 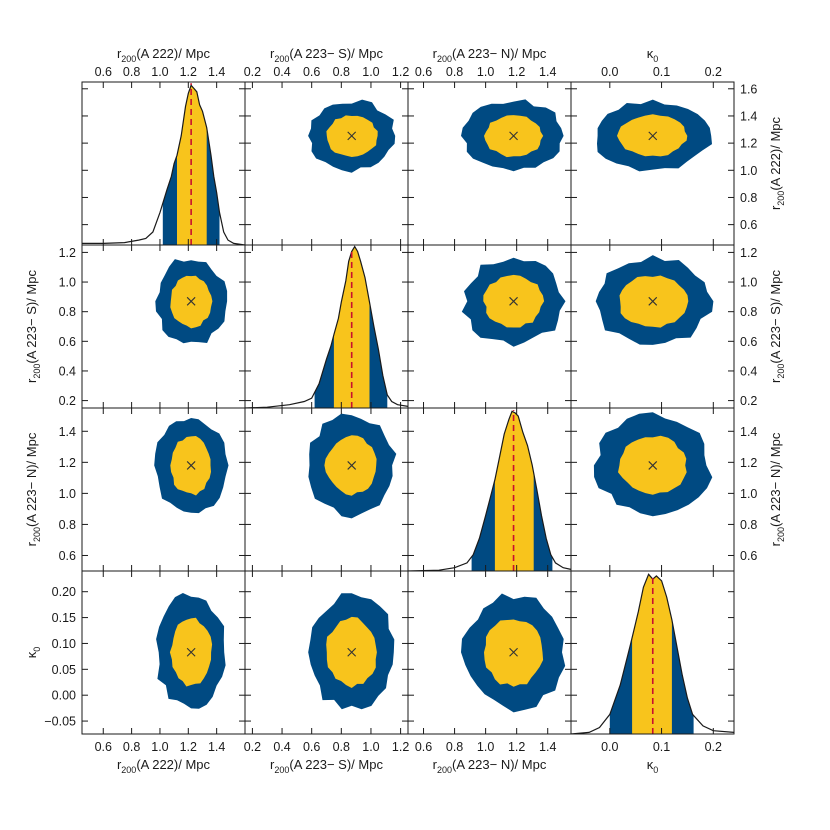 What do you see at coordinates (490, 766) in the screenshot?
I see `x-axis-label-bottom-r200_A223N: r200(A 223− N)/ Mpc` at bounding box center [490, 766].